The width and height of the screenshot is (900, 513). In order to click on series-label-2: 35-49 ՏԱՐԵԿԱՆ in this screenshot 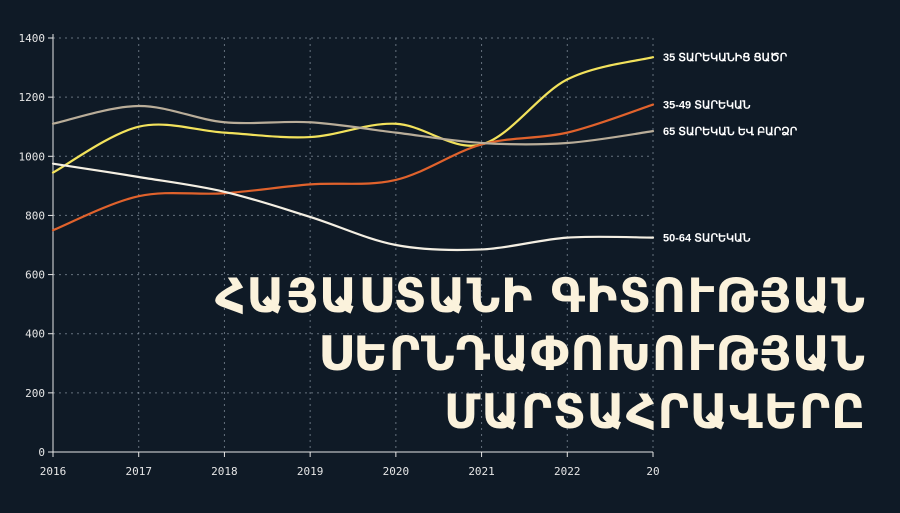, I will do `click(707, 106)`.